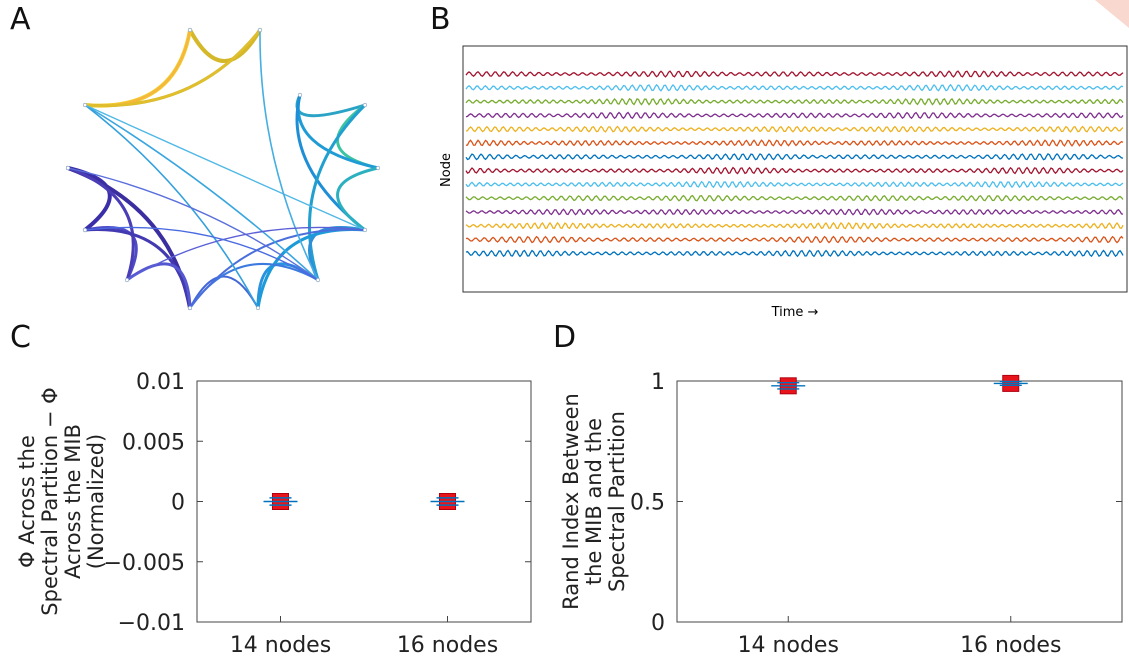 Image resolution: width=1129 pixels, height=657 pixels. What do you see at coordinates (160, 382) in the screenshot?
I see `y-tick-label: 0.01` at bounding box center [160, 382].